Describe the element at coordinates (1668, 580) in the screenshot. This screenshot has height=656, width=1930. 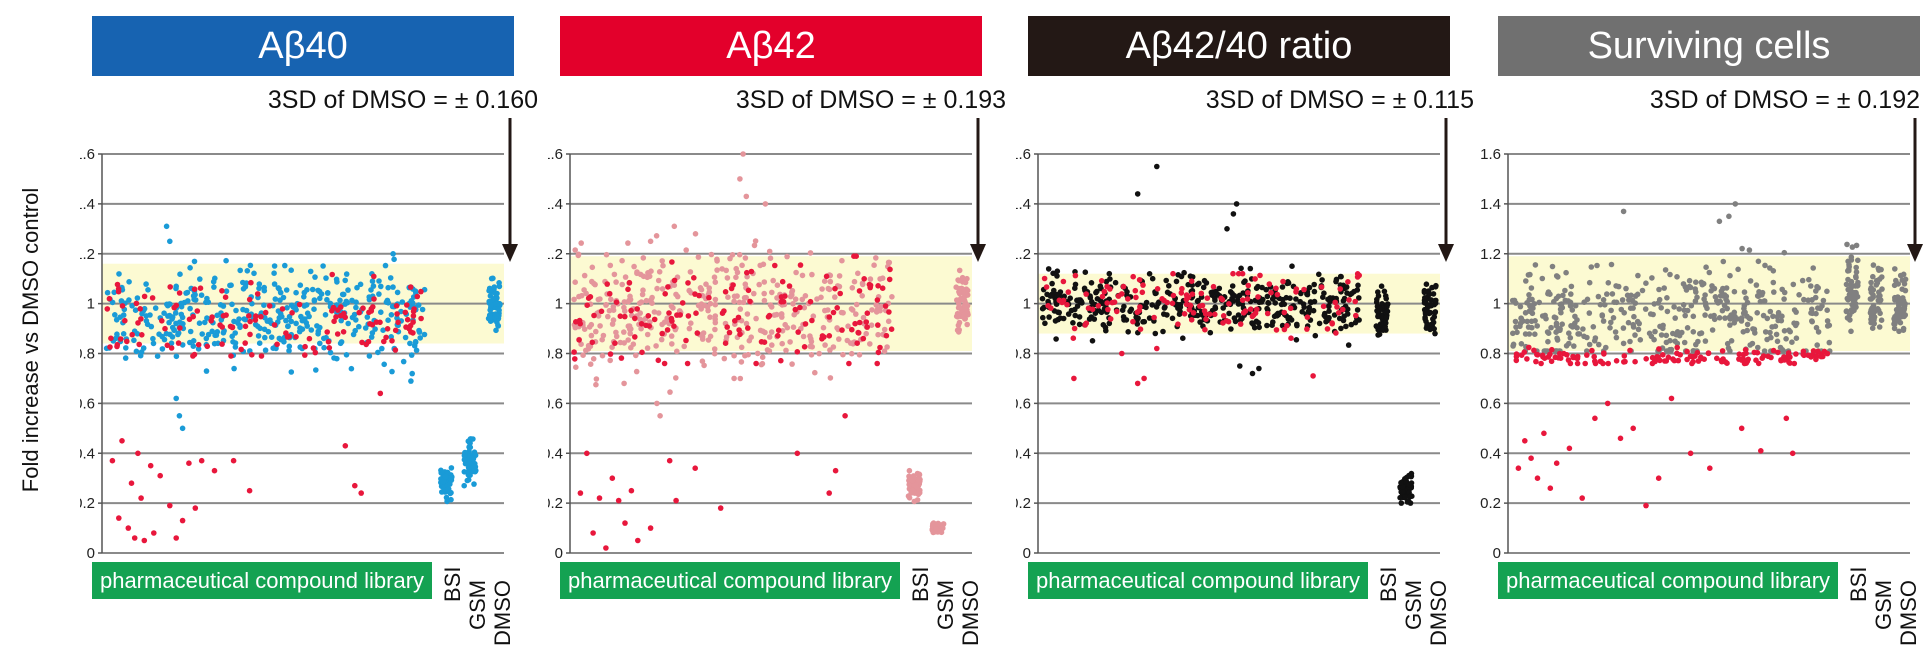
I see `compound-library-label: pharmaceutical compound library` at that location.